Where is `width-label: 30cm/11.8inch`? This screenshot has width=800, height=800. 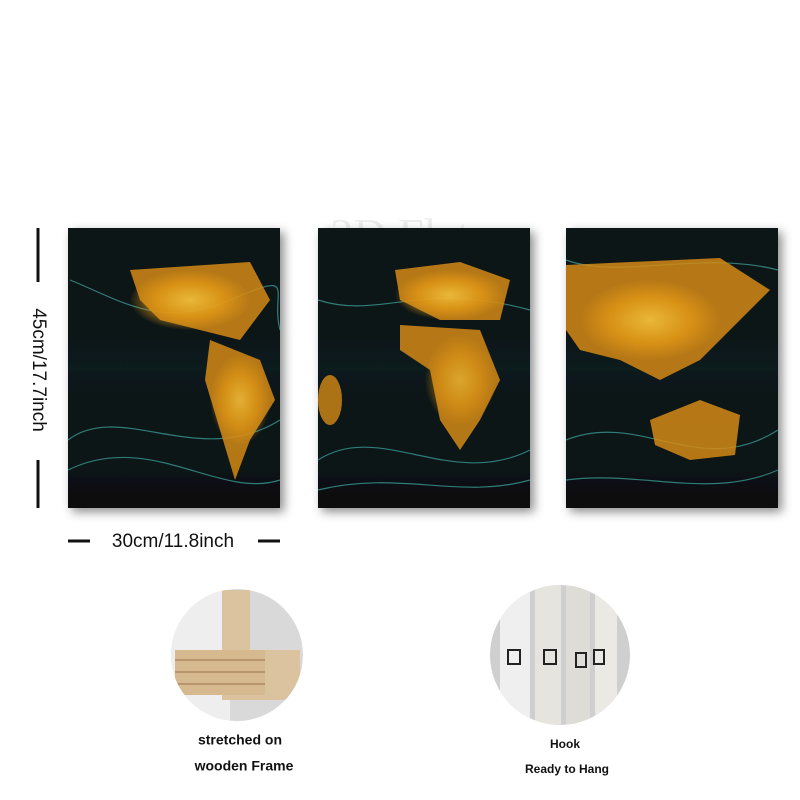 width-label: 30cm/11.8inch is located at coordinates (173, 541).